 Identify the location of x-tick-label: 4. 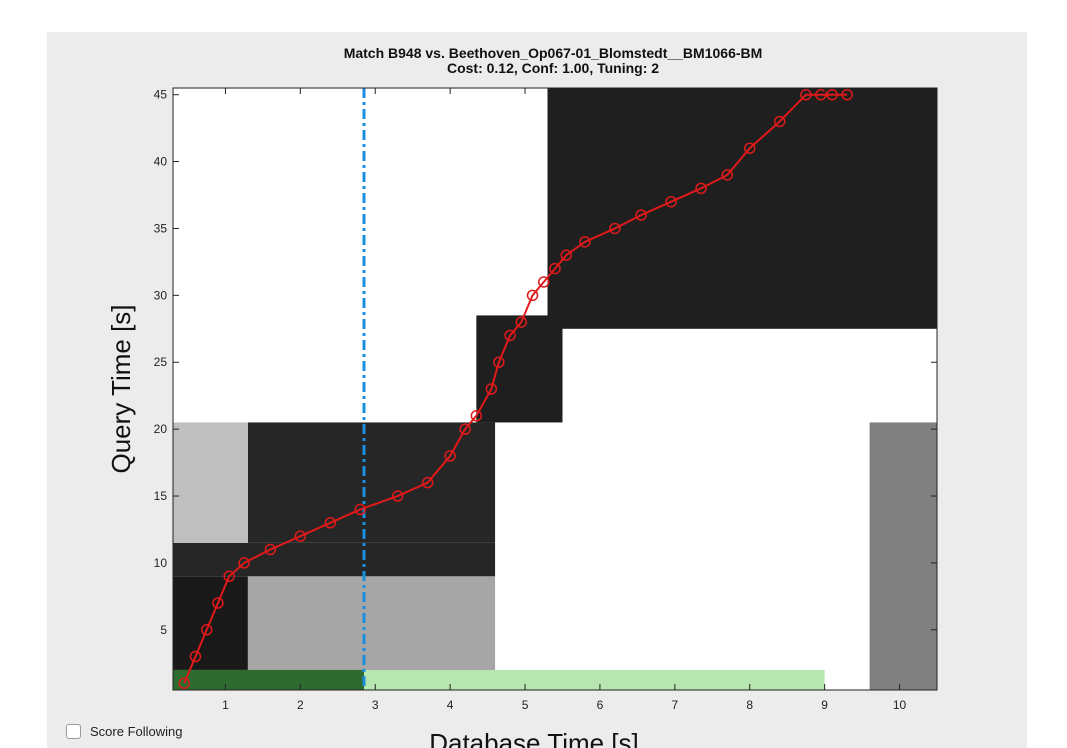
(450, 705).